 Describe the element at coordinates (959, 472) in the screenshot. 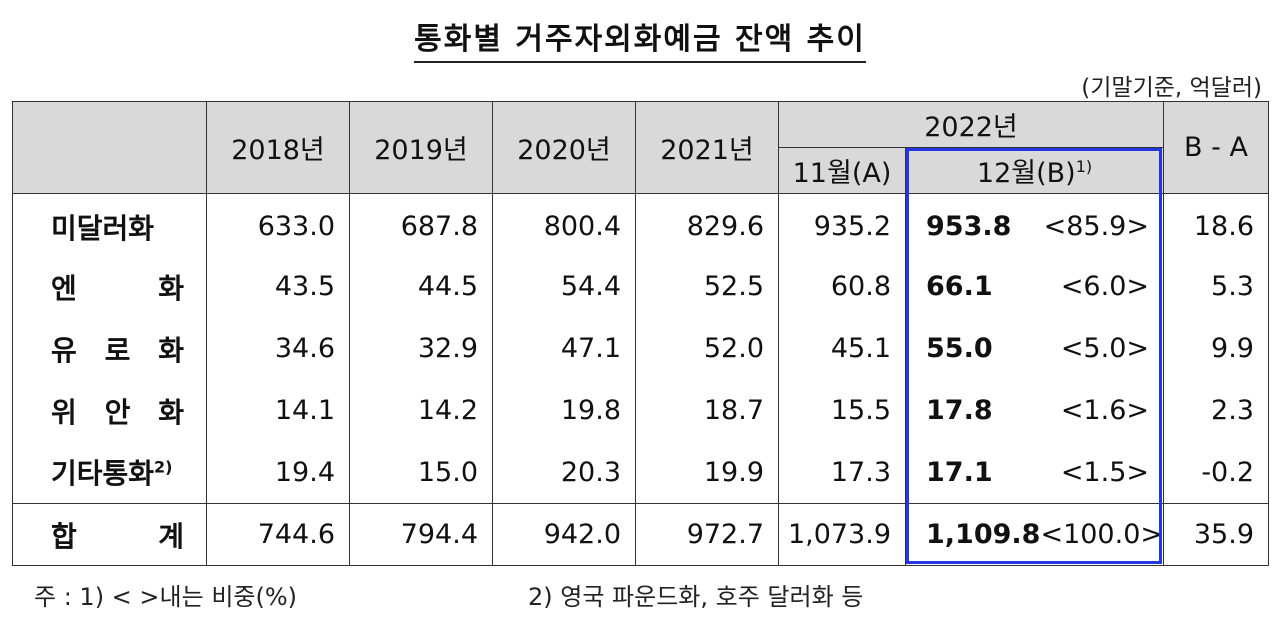

I see `dec-value: 17.1` at that location.